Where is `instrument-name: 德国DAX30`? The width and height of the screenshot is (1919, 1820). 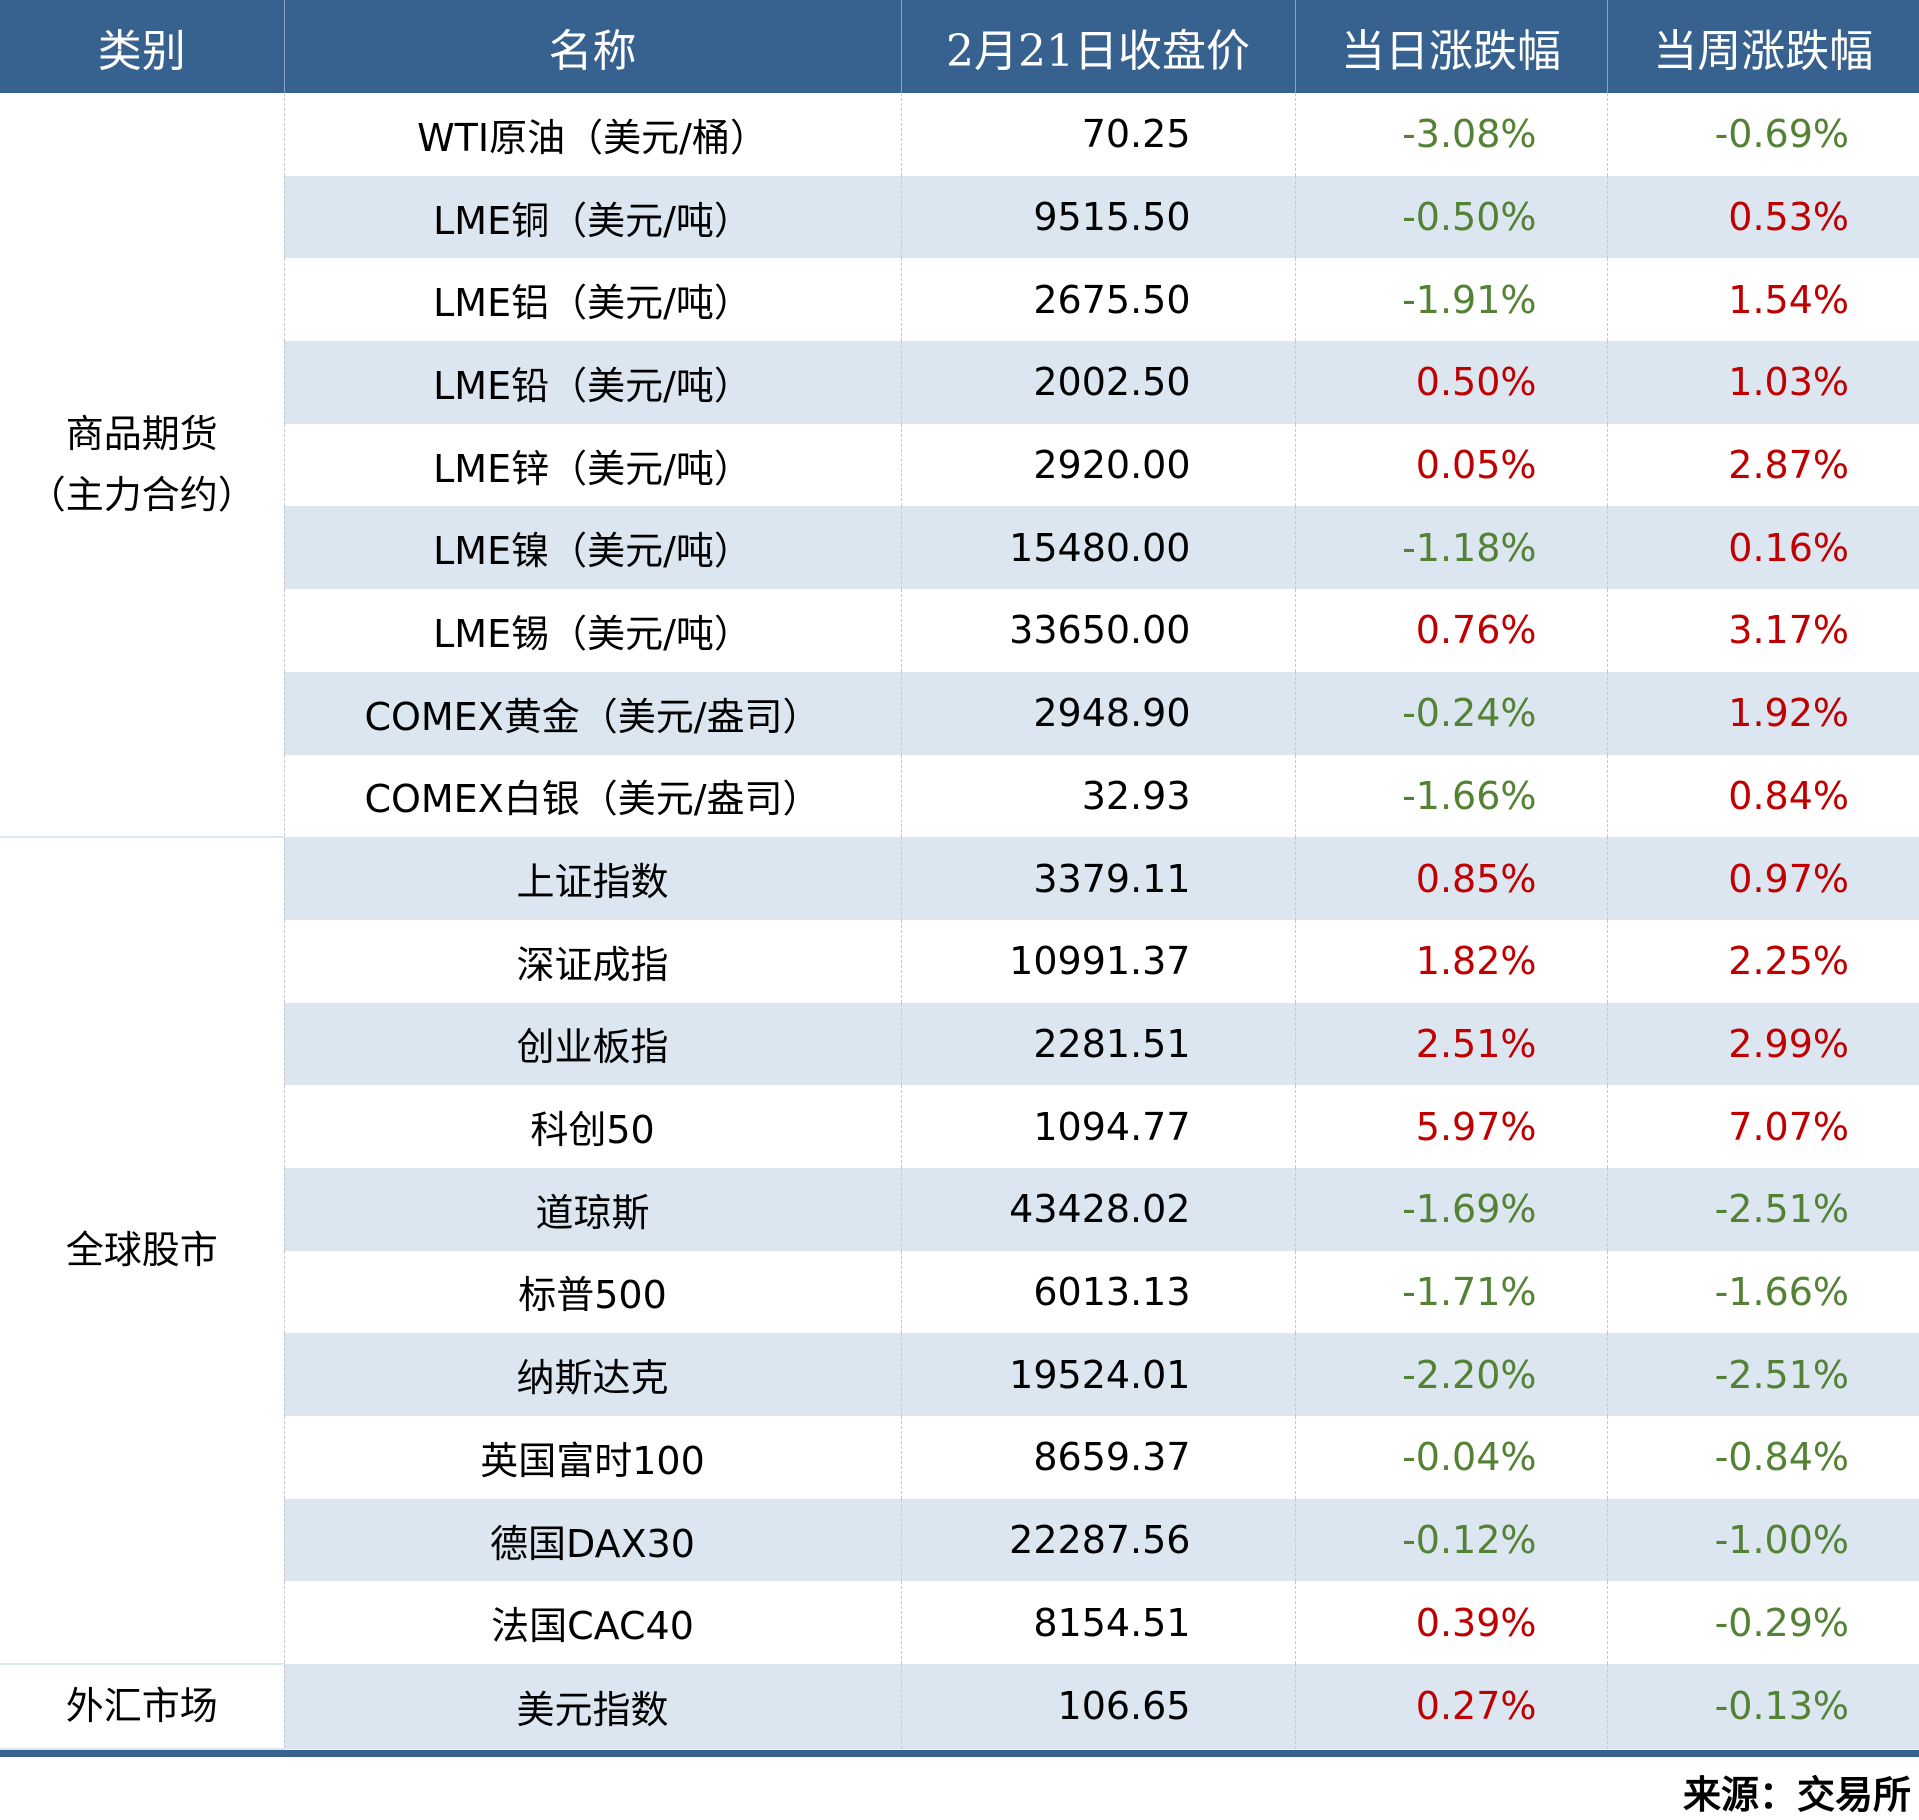 instrument-name: 德国DAX30 is located at coordinates (593, 1540).